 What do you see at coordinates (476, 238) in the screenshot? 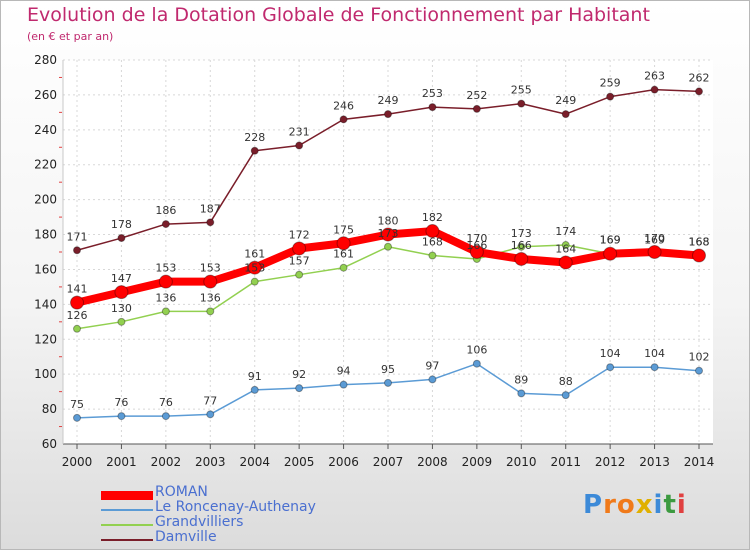
I see `data-label-roman: 170` at bounding box center [476, 238].